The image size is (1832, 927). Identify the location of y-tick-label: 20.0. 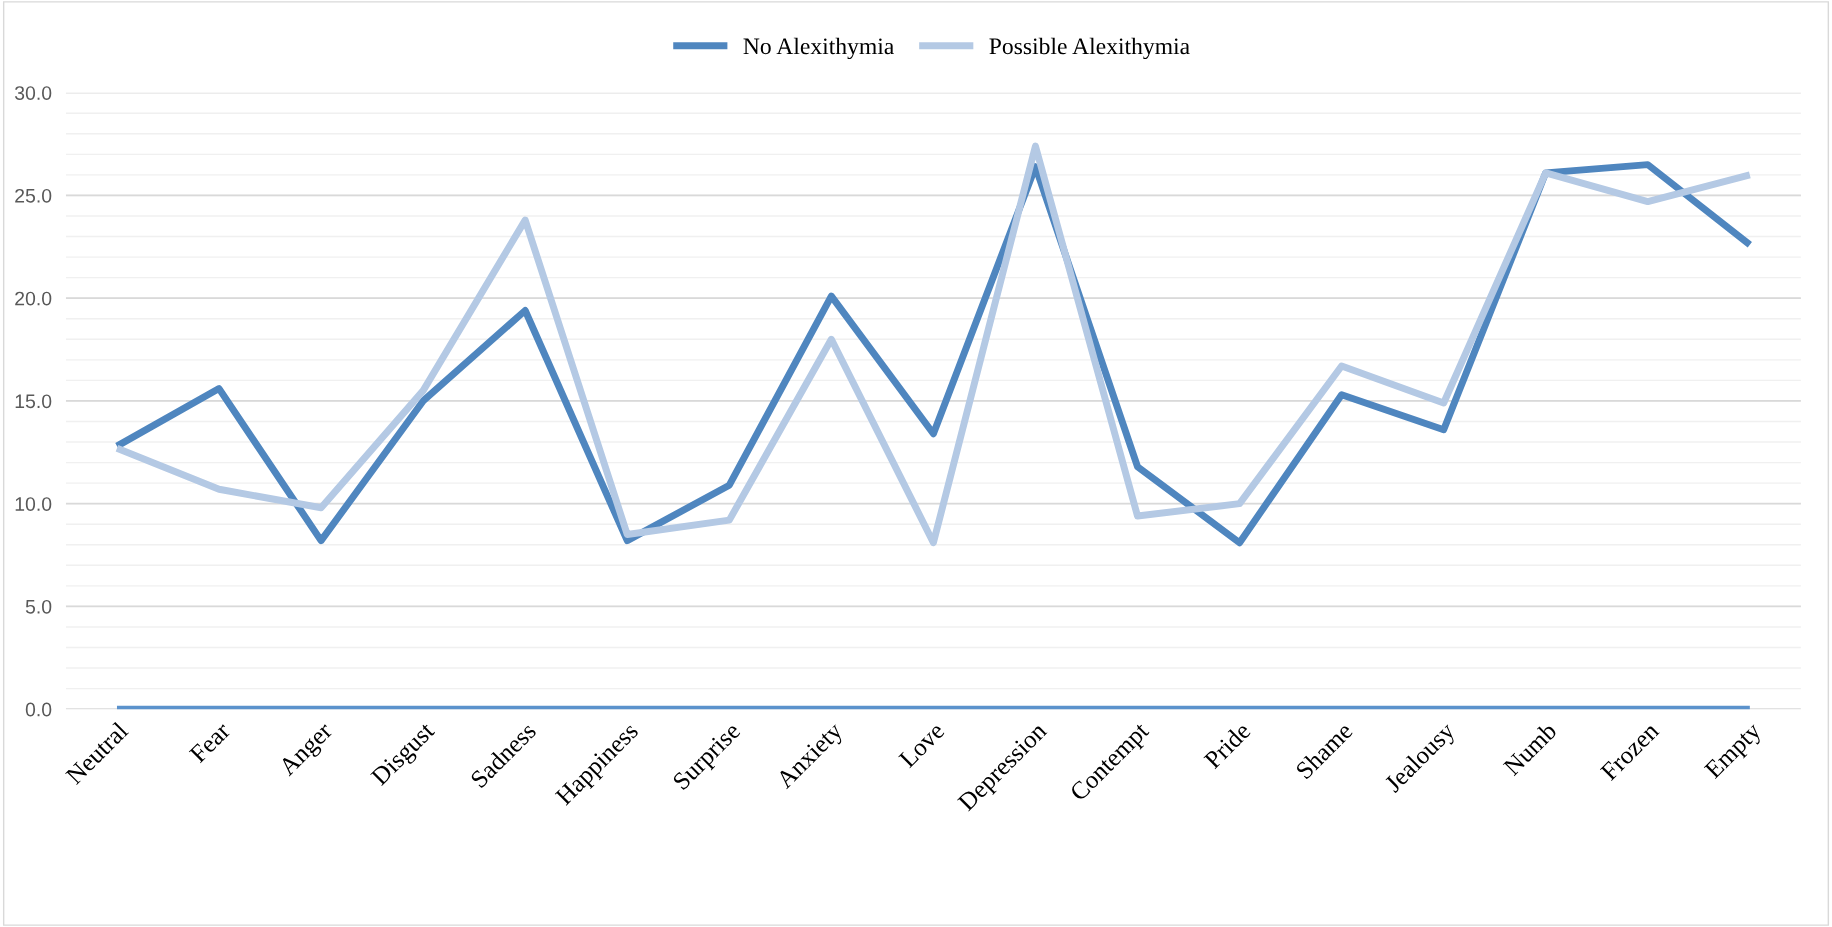
(33, 298).